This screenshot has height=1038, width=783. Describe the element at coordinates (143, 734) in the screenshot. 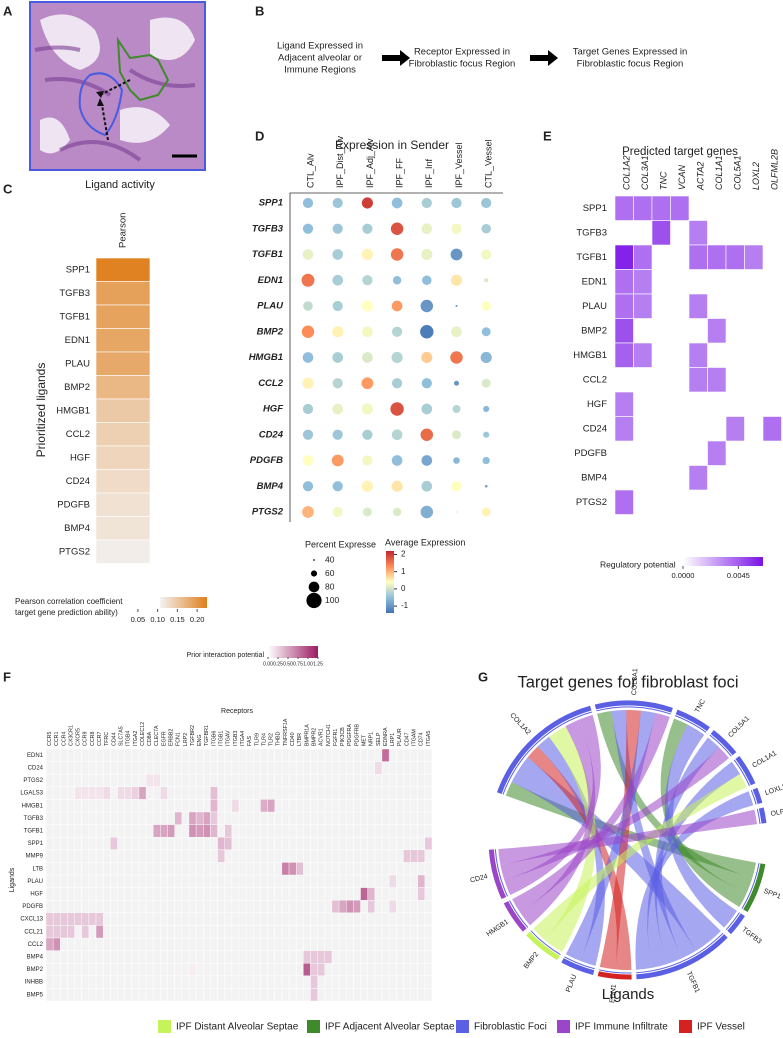

I see `column-label: COLEC12` at that location.